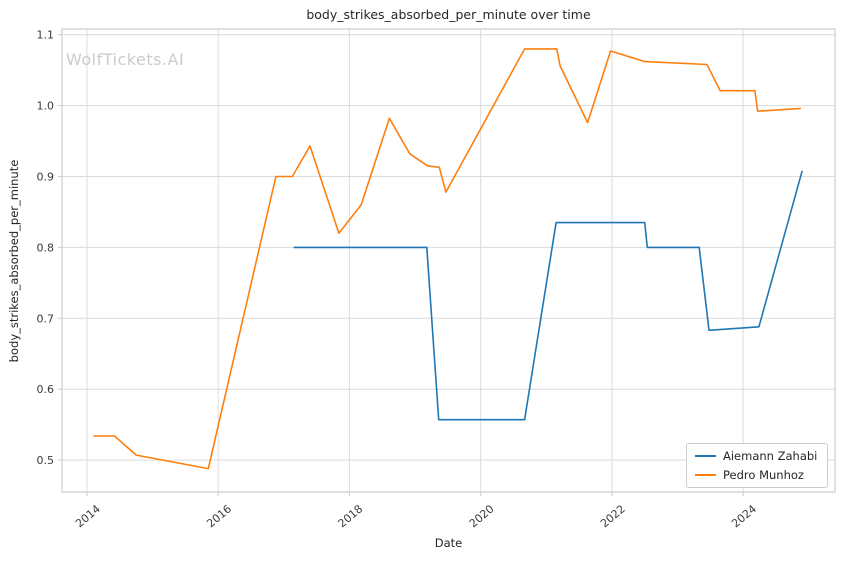 Image resolution: width=844 pixels, height=561 pixels. What do you see at coordinates (351, 516) in the screenshot?
I see `x-tick-label: 2018` at bounding box center [351, 516].